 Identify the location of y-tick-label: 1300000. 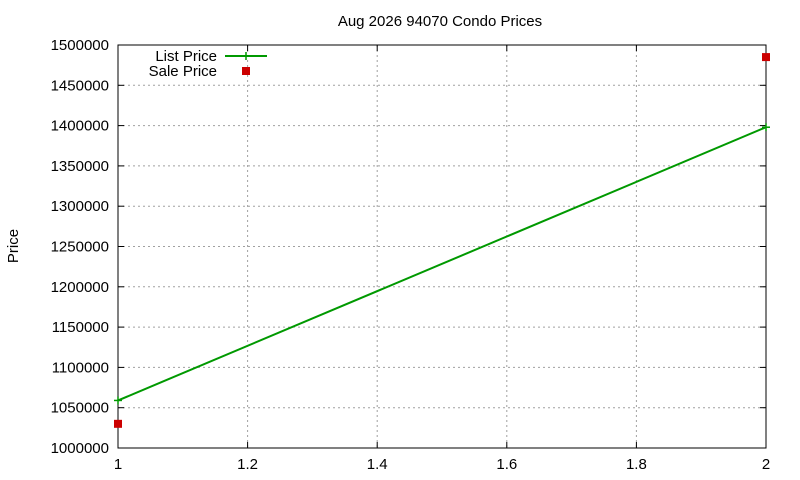
(80, 206).